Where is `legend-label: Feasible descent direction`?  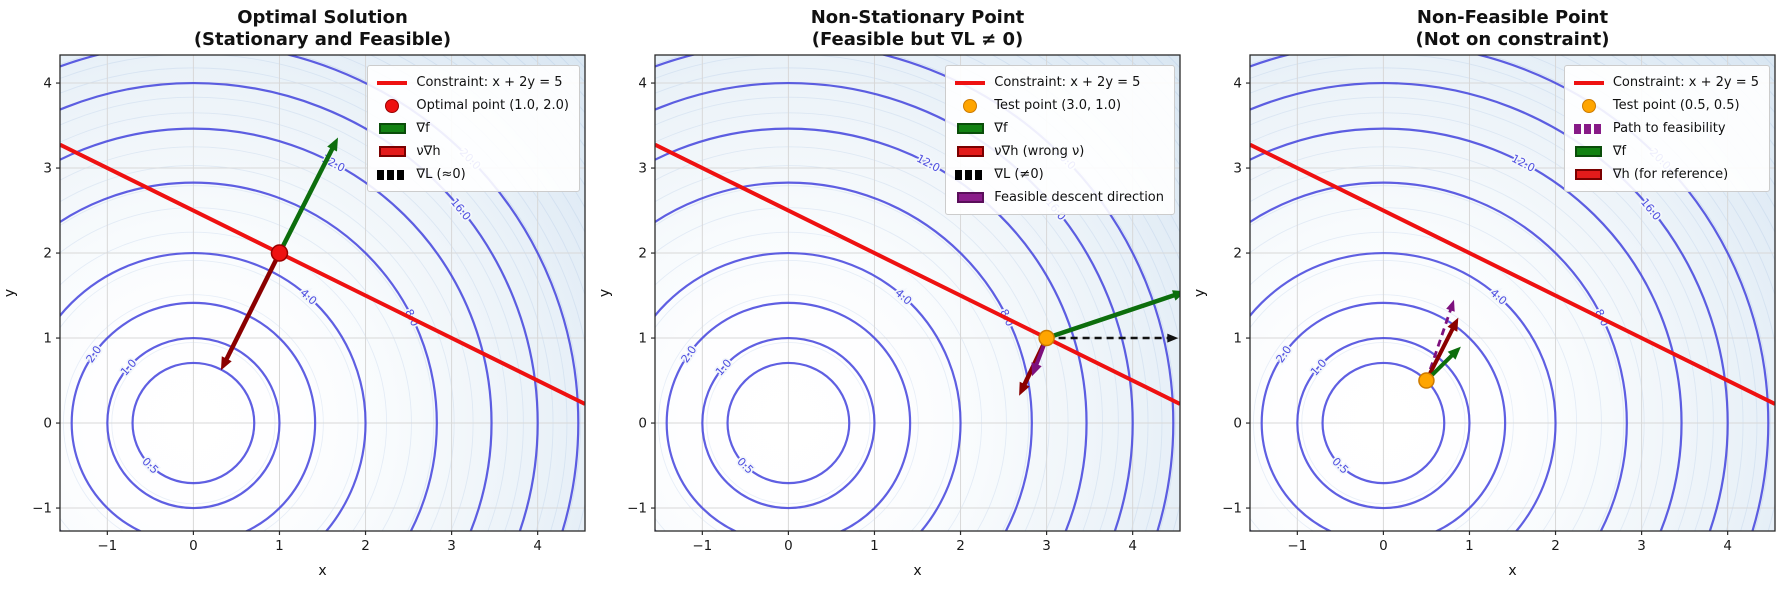
legend-label: Feasible descent direction is located at coordinates (1079, 197).